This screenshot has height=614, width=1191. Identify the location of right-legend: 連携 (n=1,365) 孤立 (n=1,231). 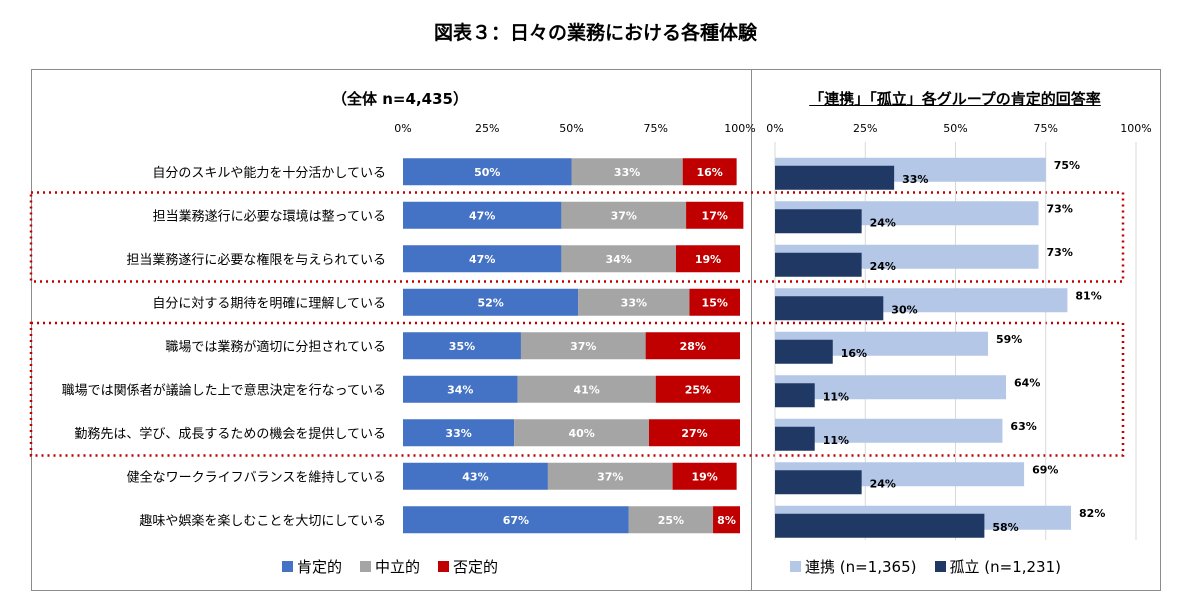
(934, 566).